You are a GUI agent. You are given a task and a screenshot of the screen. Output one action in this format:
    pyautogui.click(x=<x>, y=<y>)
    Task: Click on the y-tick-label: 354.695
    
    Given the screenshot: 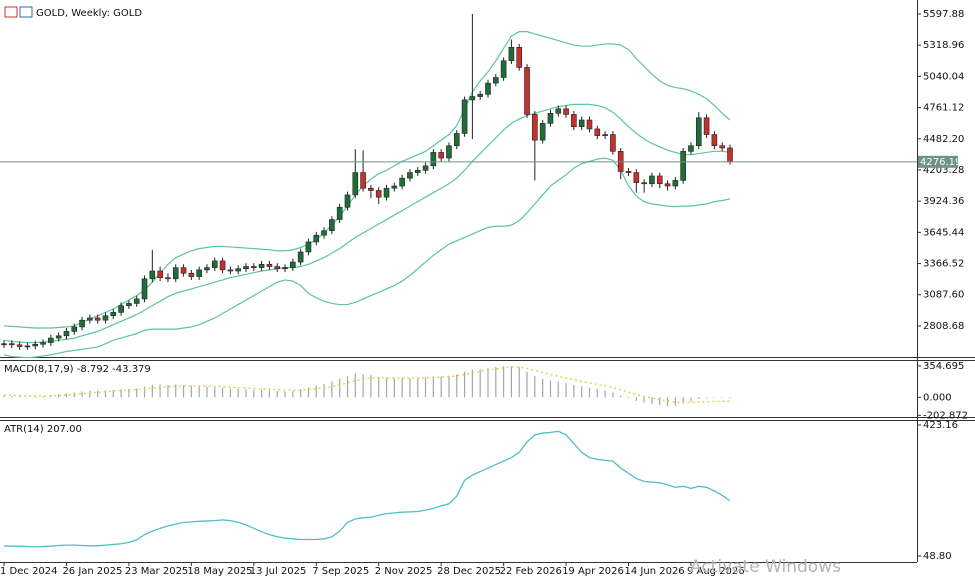 What is the action you would take?
    pyautogui.click(x=943, y=366)
    